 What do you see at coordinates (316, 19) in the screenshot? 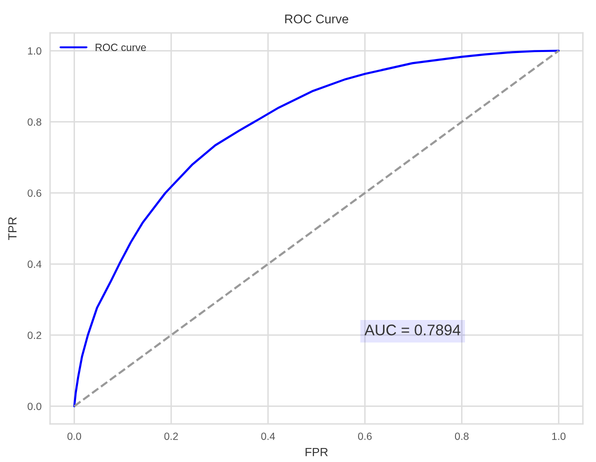
I see `chart-title: ROC Curve` at bounding box center [316, 19].